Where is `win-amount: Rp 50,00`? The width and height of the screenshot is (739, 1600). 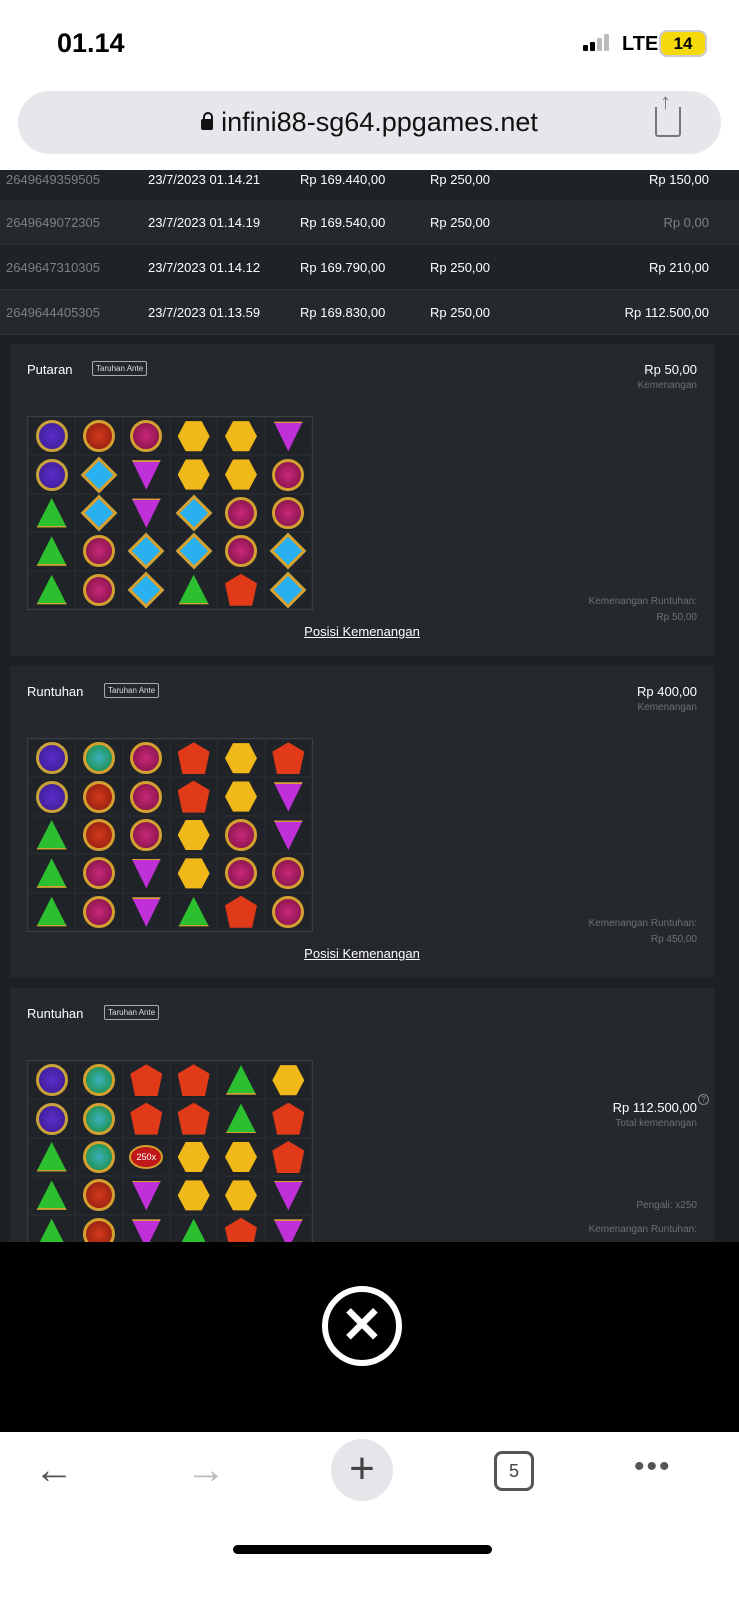
win-amount: Rp 50,00 is located at coordinates (670, 369).